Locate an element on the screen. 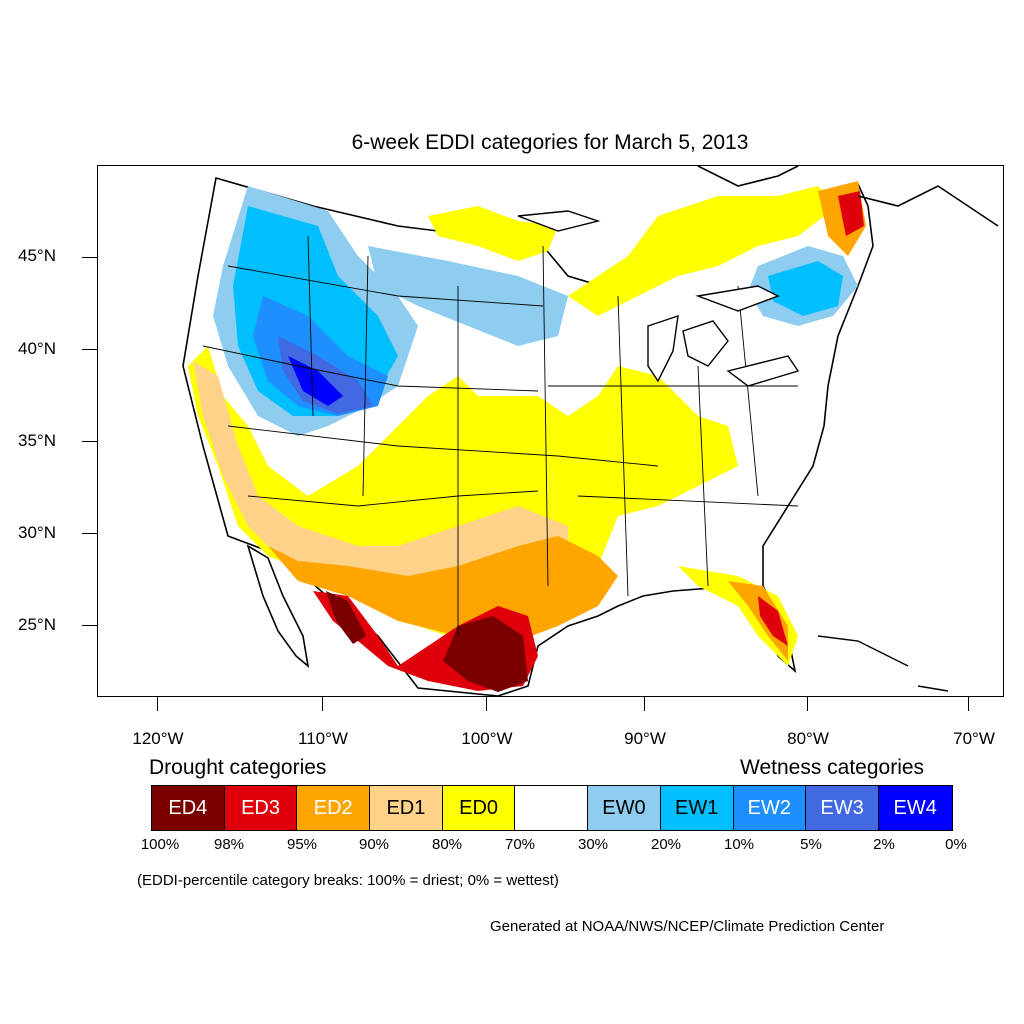 The image size is (1024, 1024). legend-bar: ED4 ED3 ED2 ED1 ED0 EW0 EW1 EW2 EW3 EW4 is located at coordinates (552, 808).